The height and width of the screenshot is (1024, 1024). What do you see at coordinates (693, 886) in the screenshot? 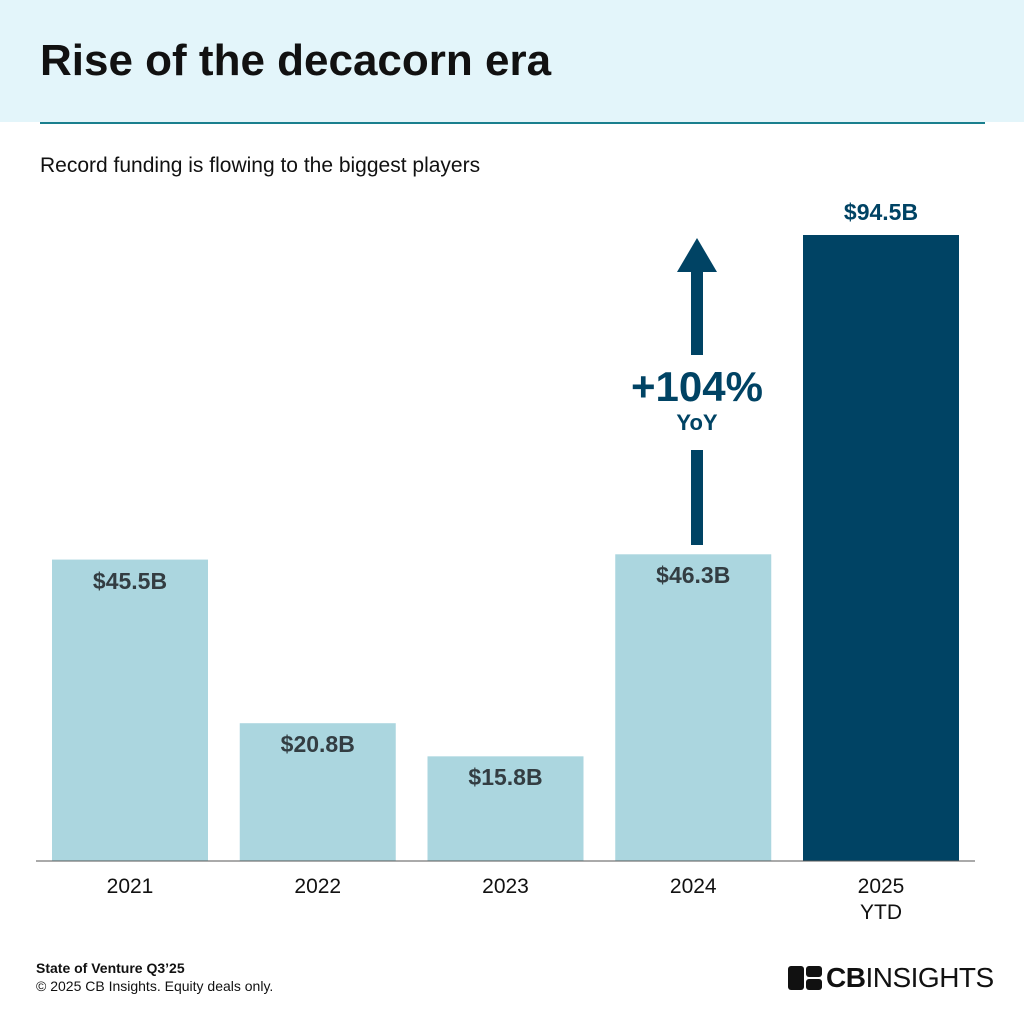
I see `x-tick-label: 2024` at bounding box center [693, 886].